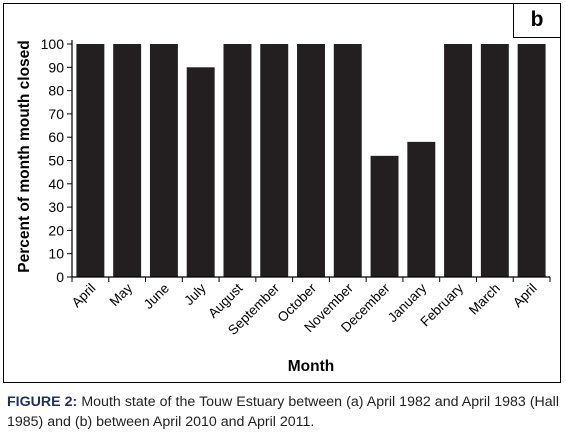  I want to click on x-tick-label: May, so click(121, 294).